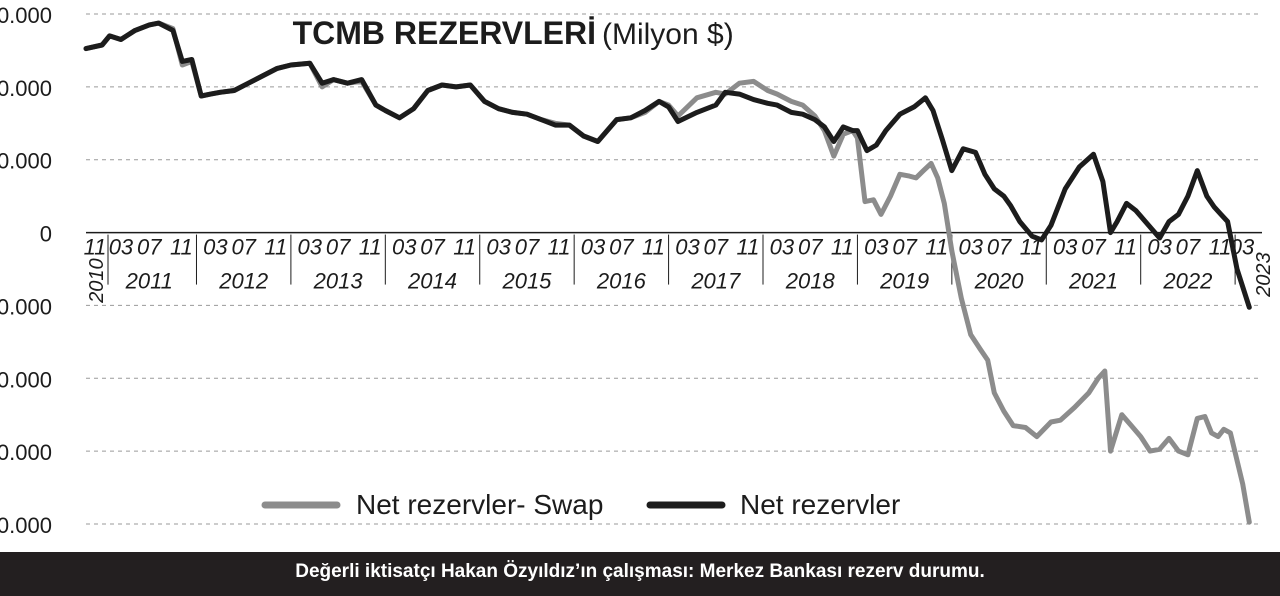 This screenshot has width=1280, height=596. What do you see at coordinates (46, 234) in the screenshot?
I see `y-tick-label: 0` at bounding box center [46, 234].